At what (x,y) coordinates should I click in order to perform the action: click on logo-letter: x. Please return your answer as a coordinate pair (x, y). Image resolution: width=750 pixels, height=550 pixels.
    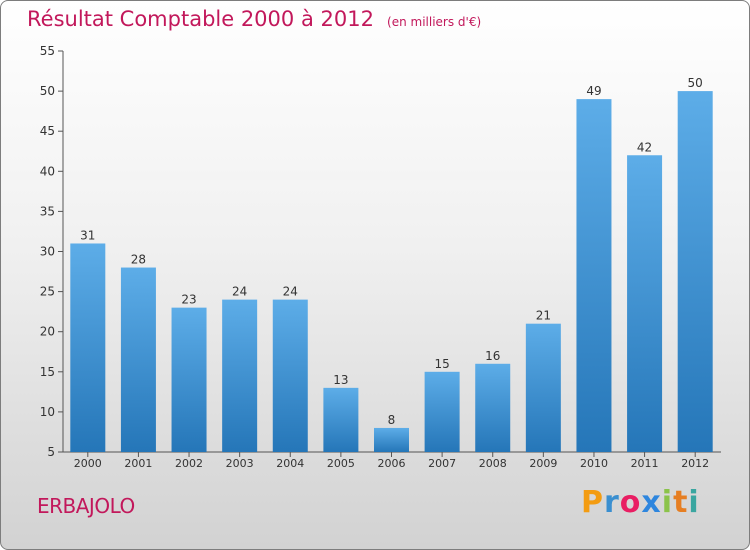
    Looking at the image, I should click on (651, 502).